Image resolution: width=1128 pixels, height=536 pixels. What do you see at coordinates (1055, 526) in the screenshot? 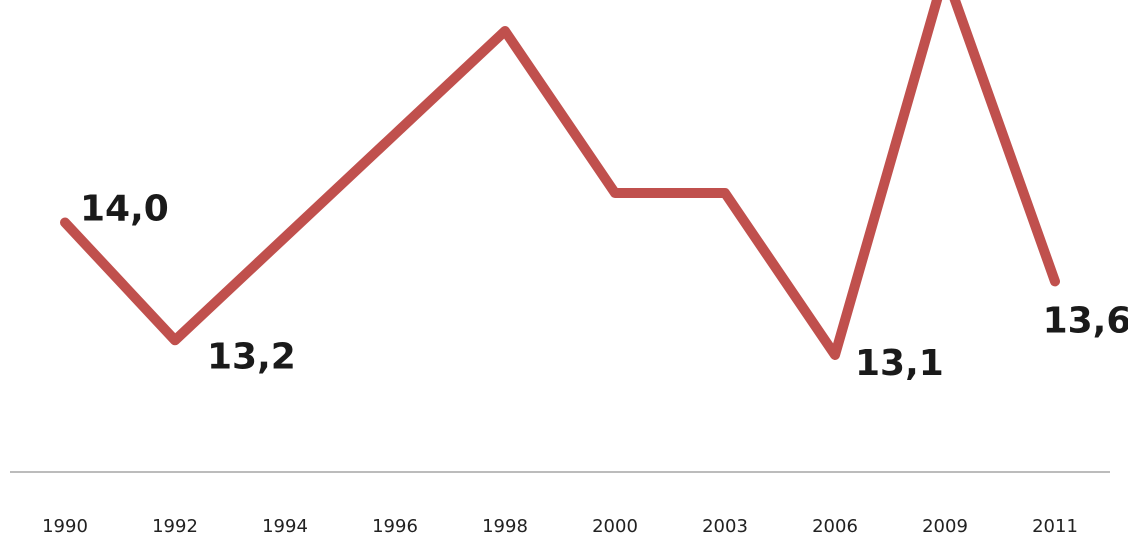
I see `x-tick-label: 2011` at bounding box center [1055, 526].